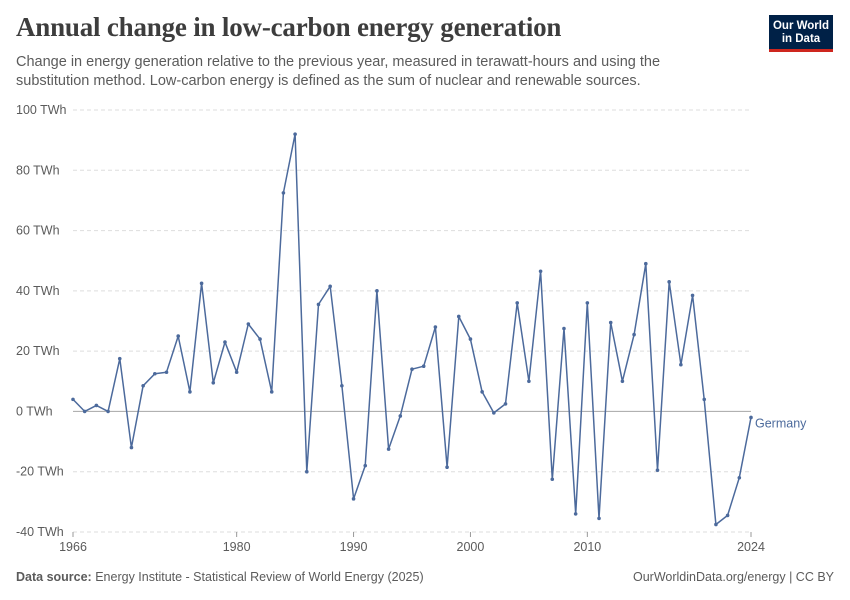  I want to click on source-label: Data source:, so click(54, 577).